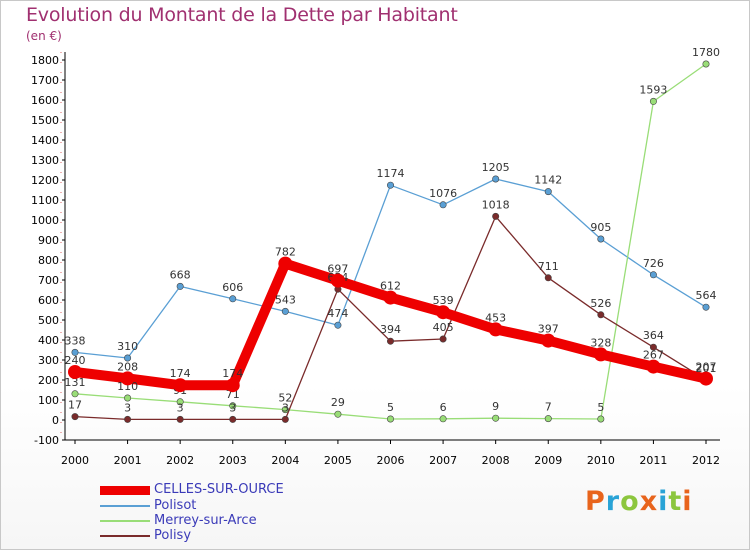 The image size is (750, 550). Describe the element at coordinates (45, 120) in the screenshot. I see `y-tick-label: 1500` at that location.